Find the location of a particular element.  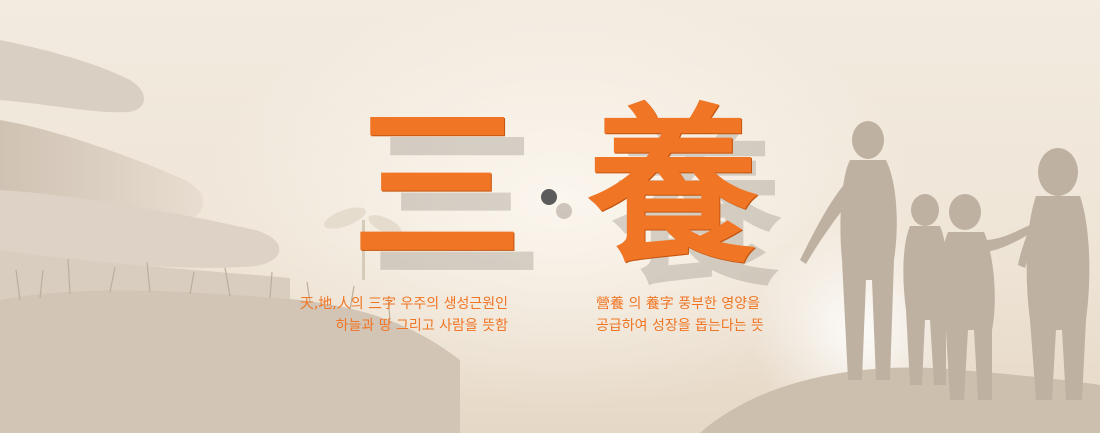

title-char-left-shadow: 三 is located at coordinates (457, 207).